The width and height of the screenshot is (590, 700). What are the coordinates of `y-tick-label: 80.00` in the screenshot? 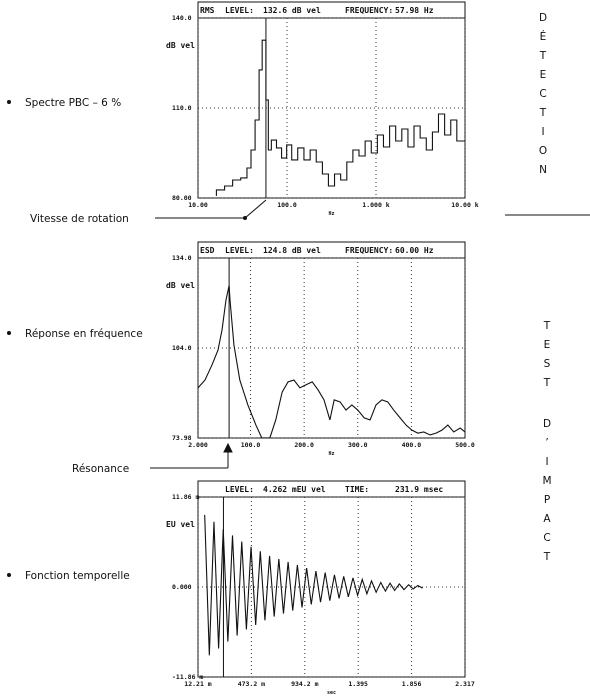 It's located at (182, 198).